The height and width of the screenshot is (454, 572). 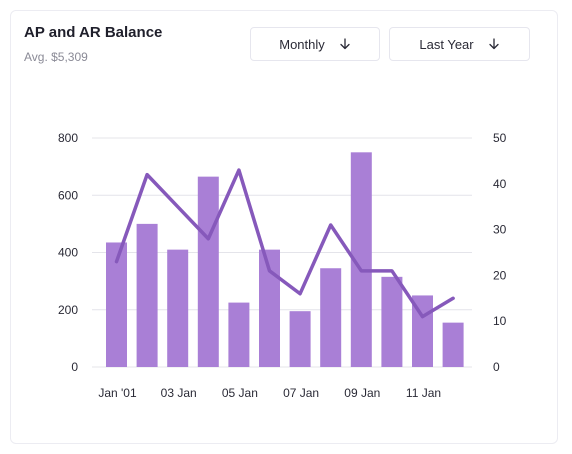 I want to click on y-left-tick-label: 200, so click(x=68, y=310).